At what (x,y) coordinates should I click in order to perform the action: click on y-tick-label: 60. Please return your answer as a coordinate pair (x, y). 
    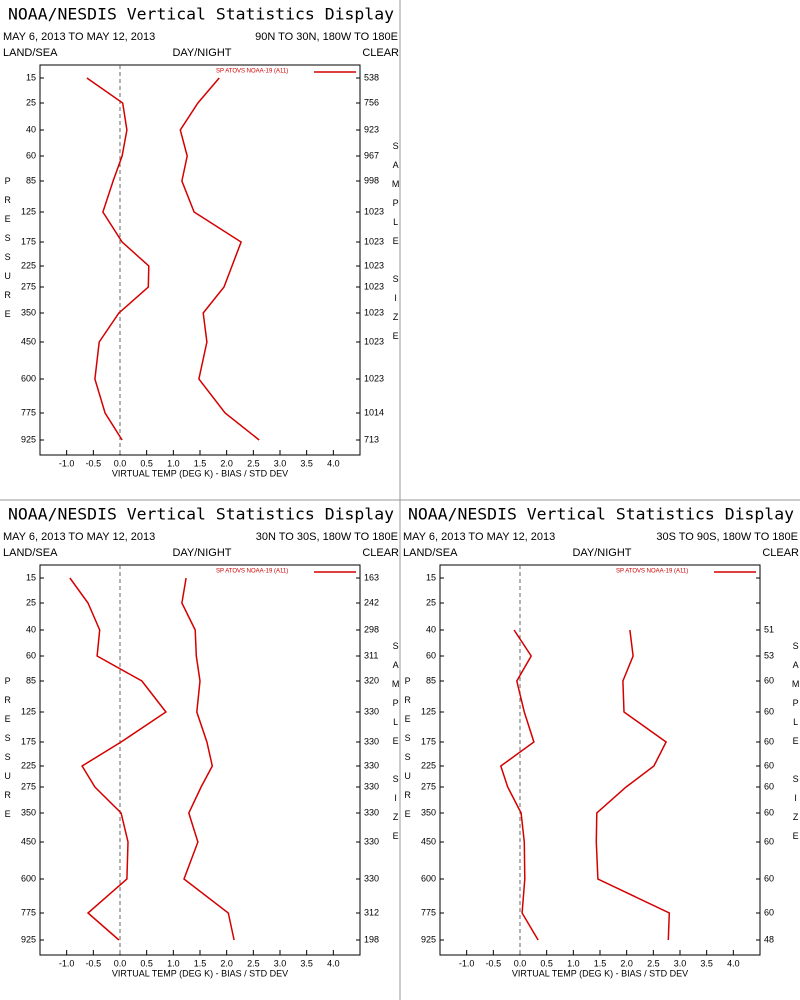
    Looking at the image, I should click on (31, 155).